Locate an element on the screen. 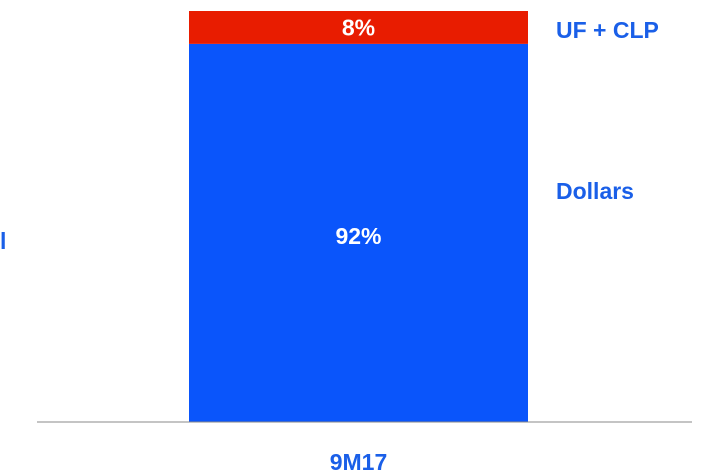 The width and height of the screenshot is (728, 474). legend-label: Dollars is located at coordinates (595, 191).